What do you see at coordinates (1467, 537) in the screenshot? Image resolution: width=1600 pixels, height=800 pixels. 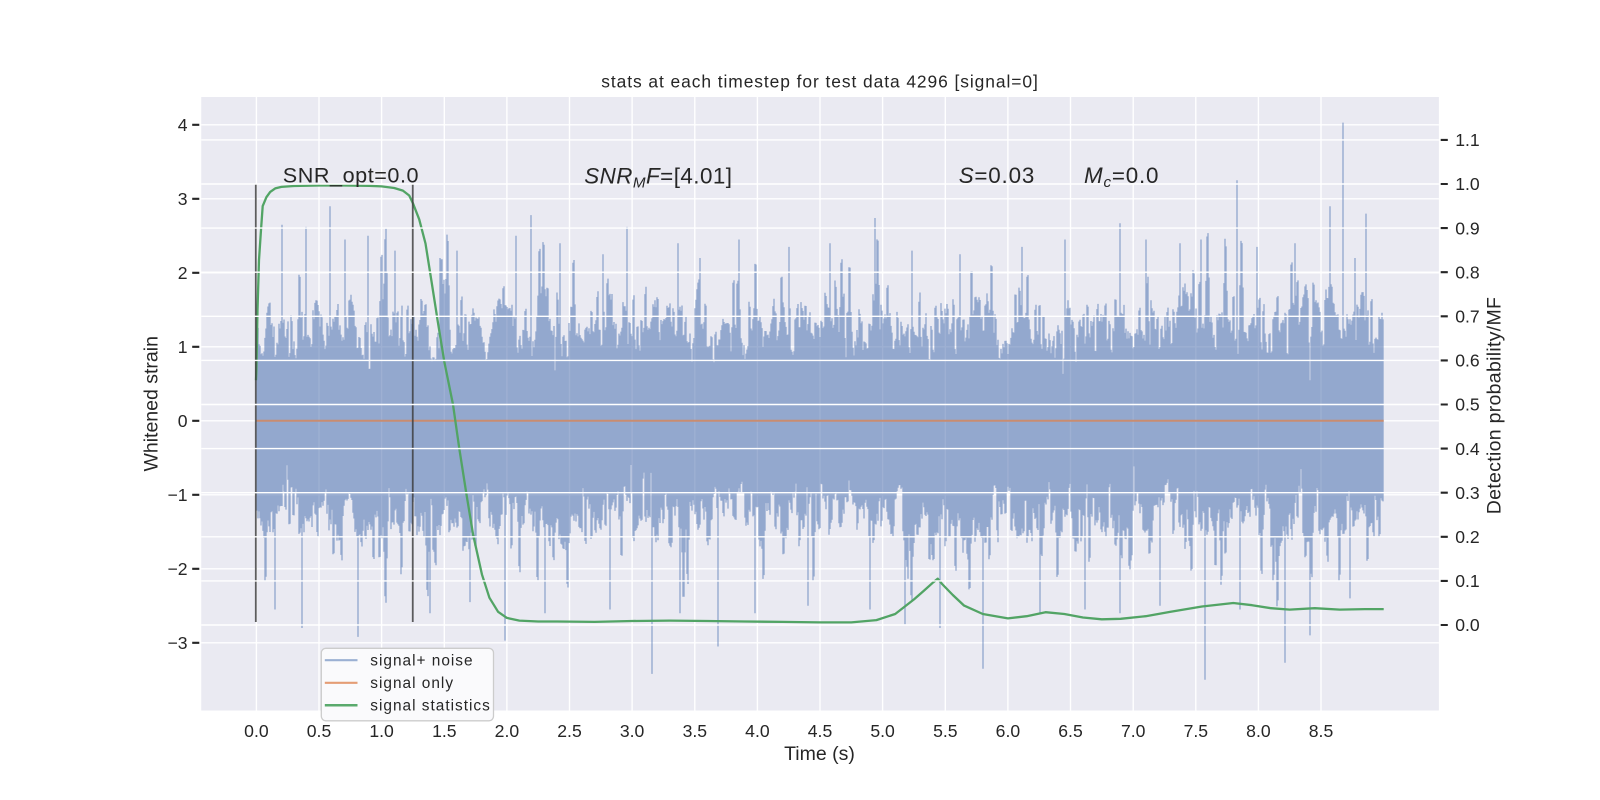 I see `svg-text: 0.2` at bounding box center [1467, 537].